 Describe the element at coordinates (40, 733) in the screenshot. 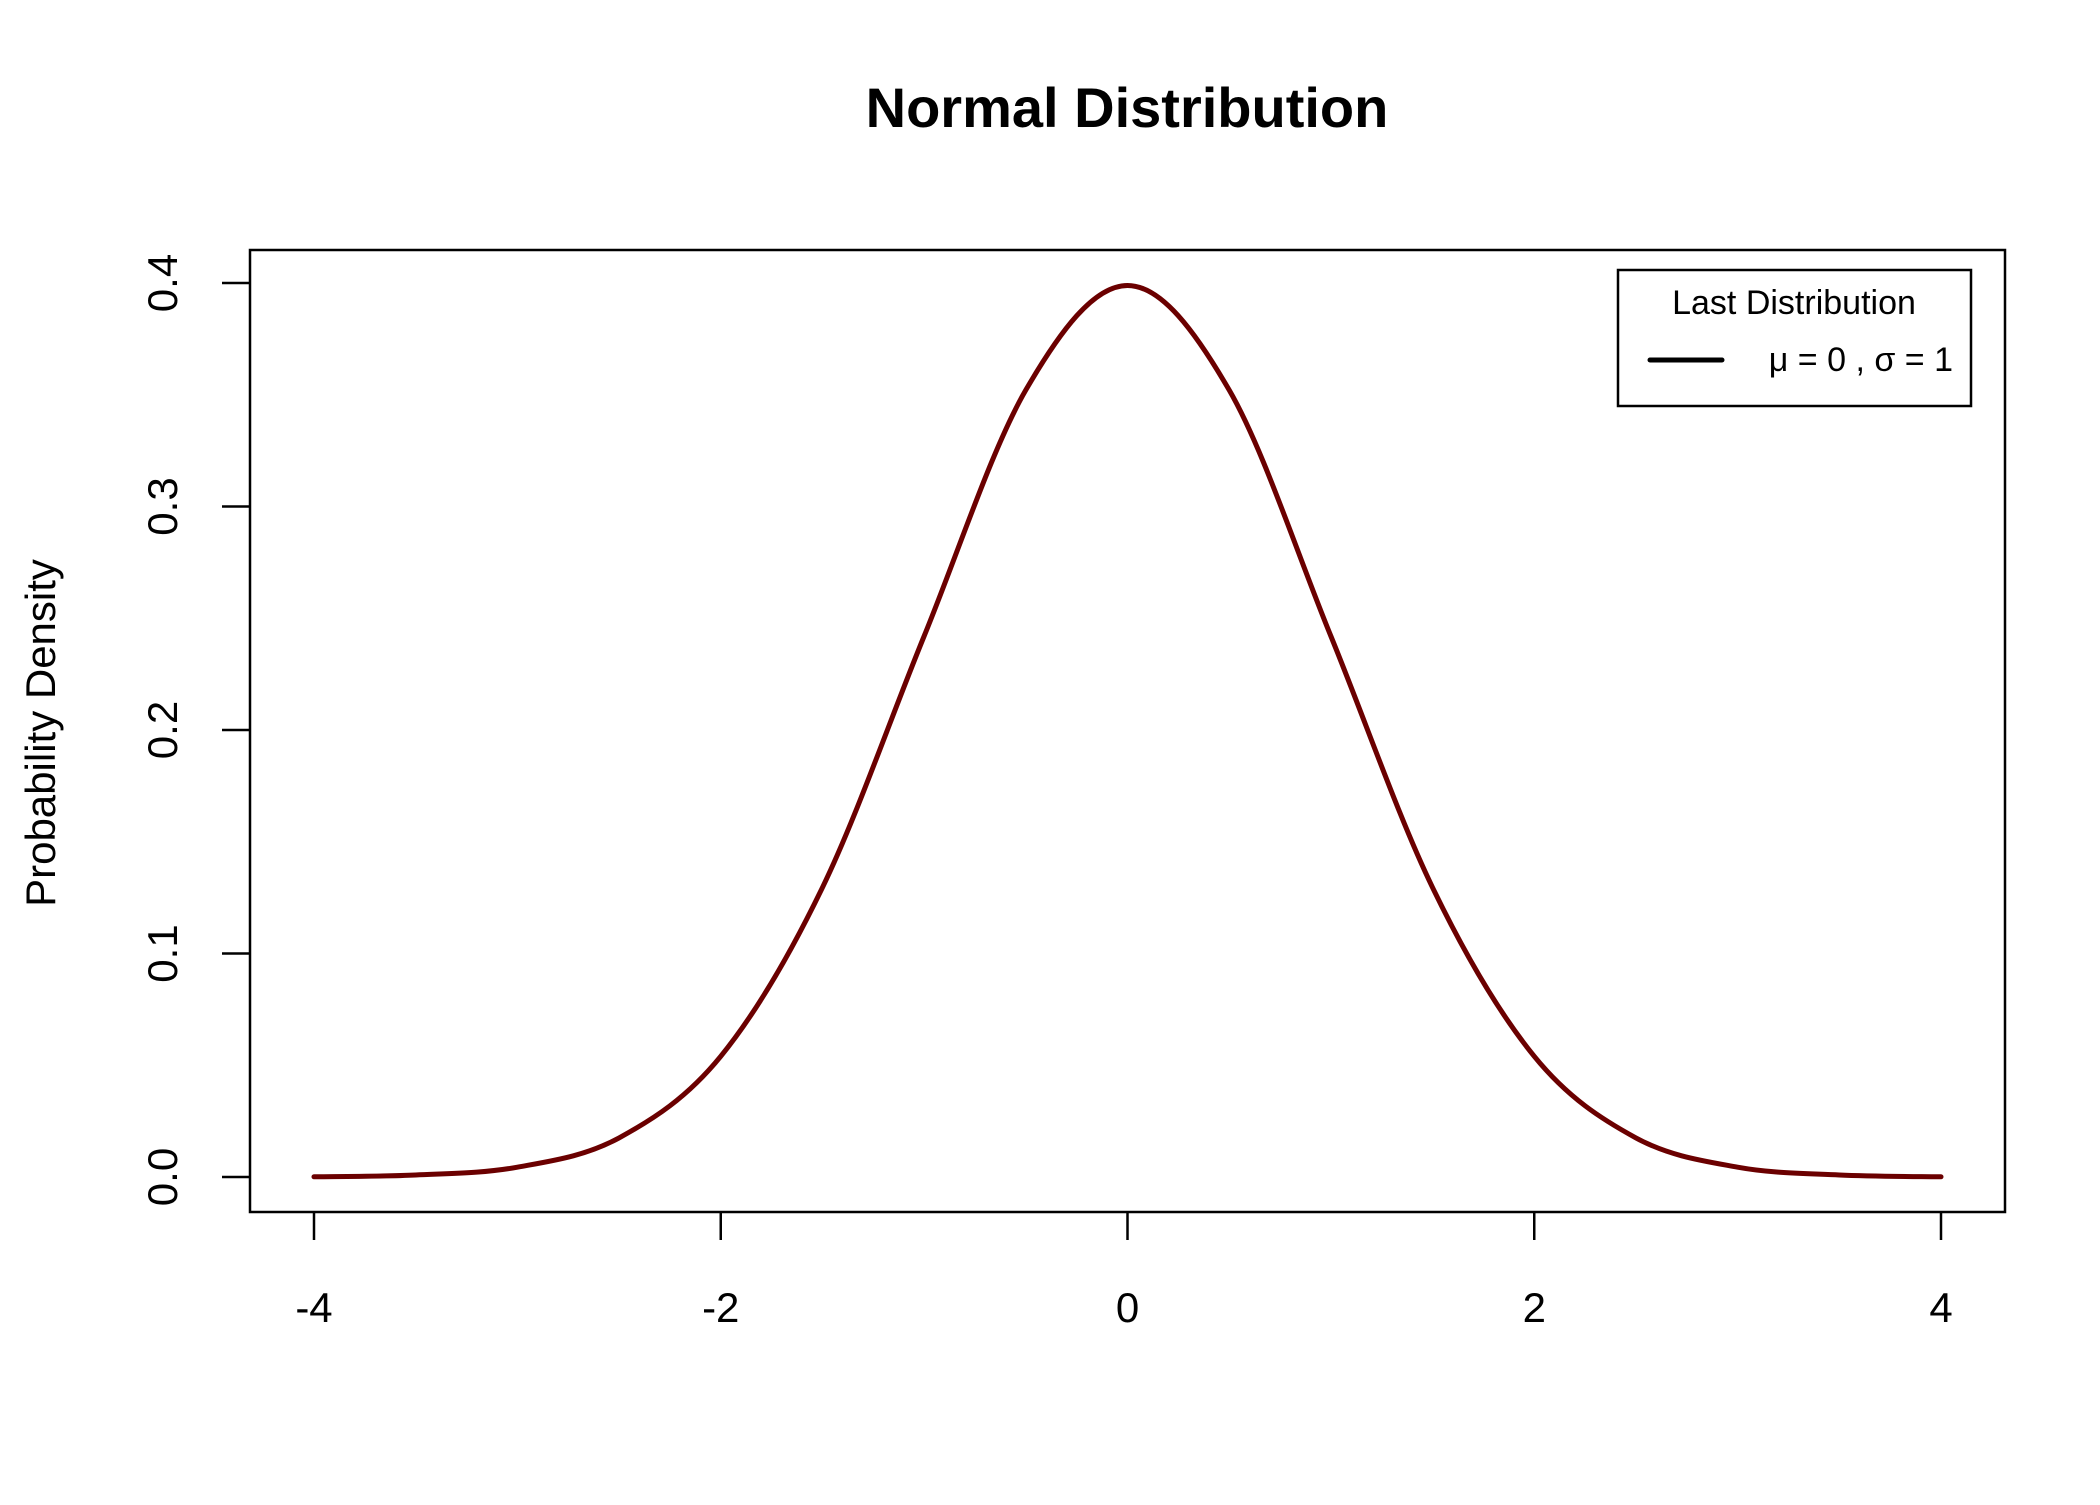

I see `y-axis-label: Probability Density` at that location.